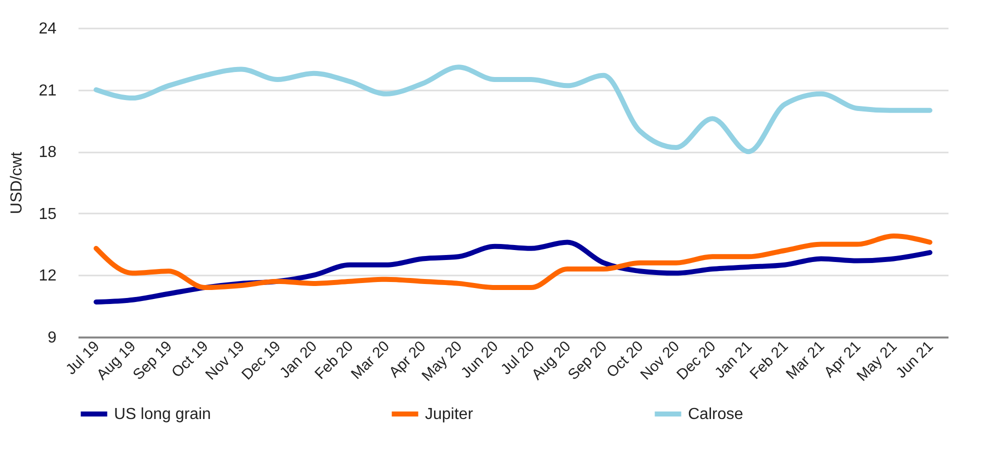  Describe the element at coordinates (449, 414) in the screenshot. I see `legend-label: Jupiter` at that location.